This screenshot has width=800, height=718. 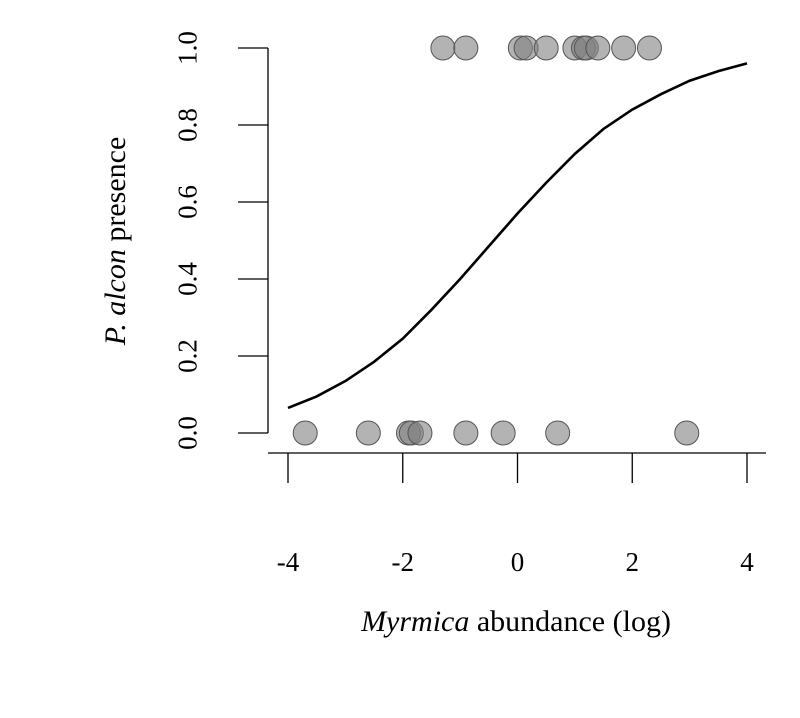 I want to click on x-axis-title: Myrmica abundance (log), so click(x=515, y=621).